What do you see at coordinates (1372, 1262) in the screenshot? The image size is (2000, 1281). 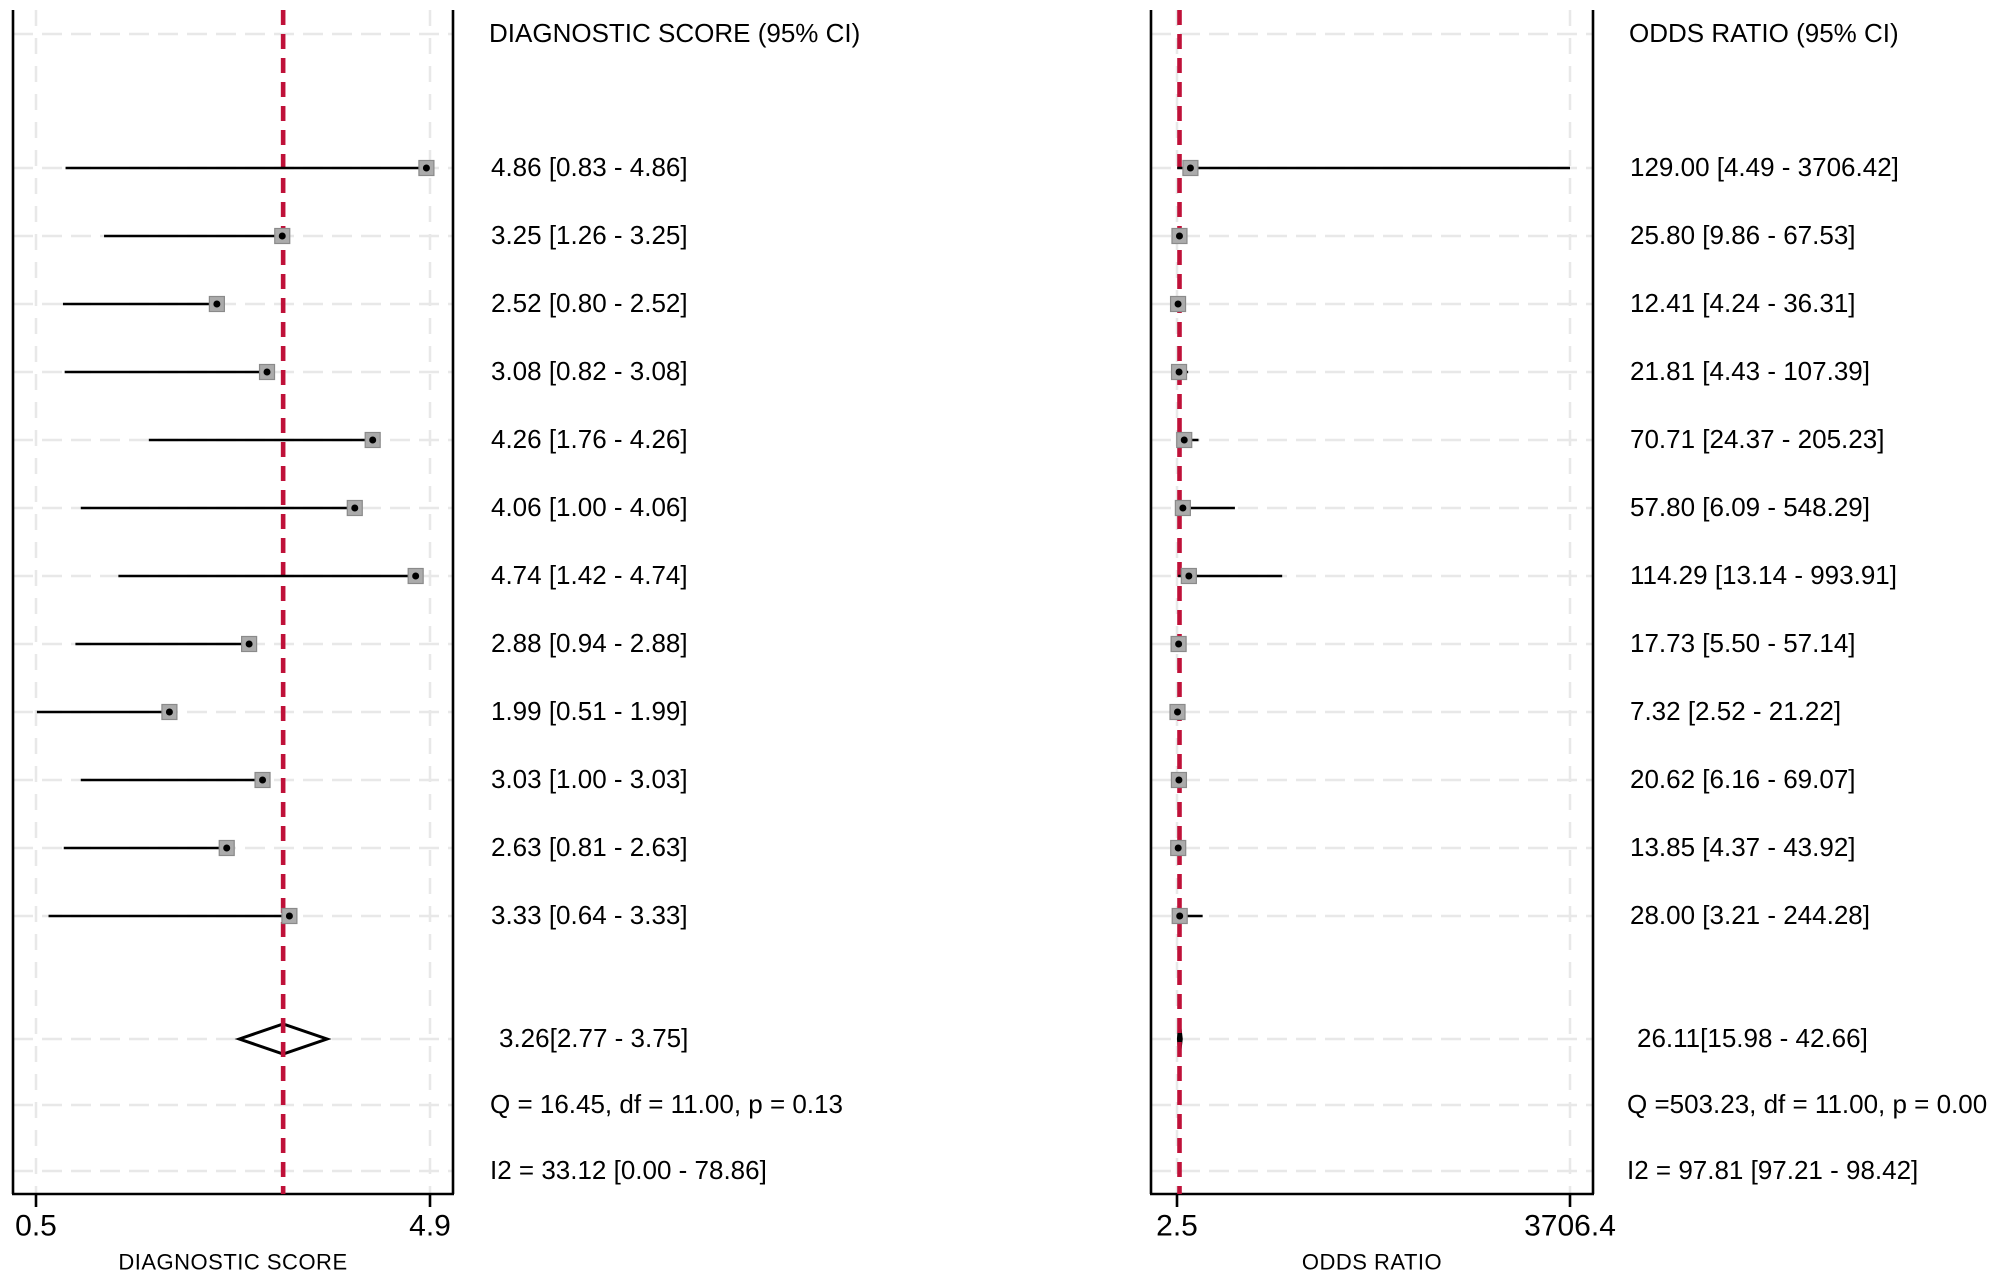 I see `right-x-axis-title: ODDS RATIO` at bounding box center [1372, 1262].